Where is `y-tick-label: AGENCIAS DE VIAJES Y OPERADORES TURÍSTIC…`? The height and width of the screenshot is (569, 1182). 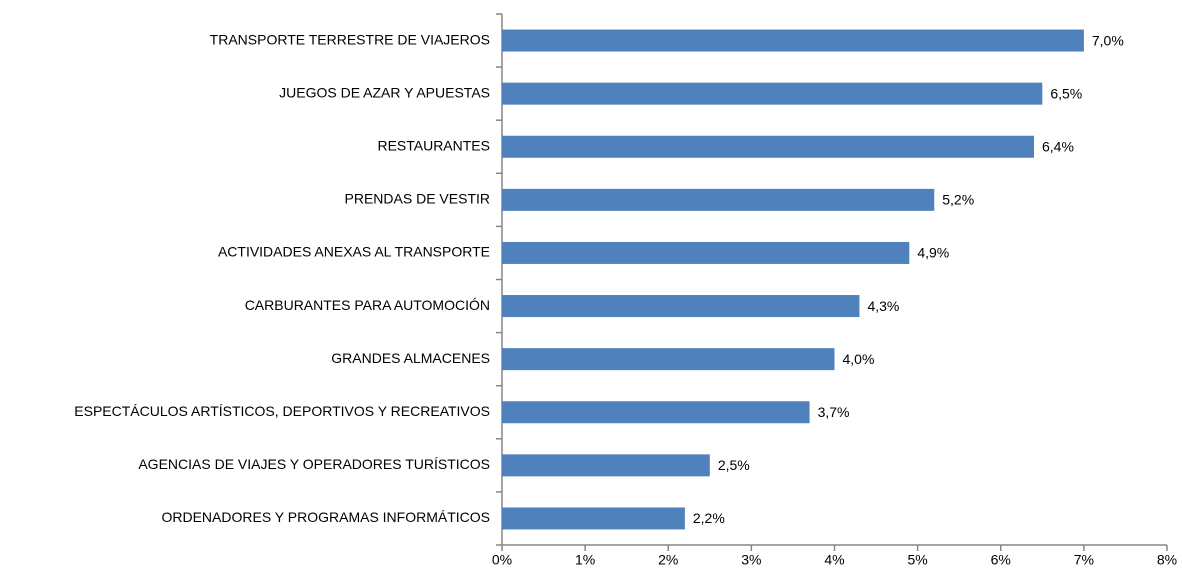
y-tick-label: AGENCIAS DE VIAJES Y OPERADORES TURÍSTIC… is located at coordinates (314, 464).